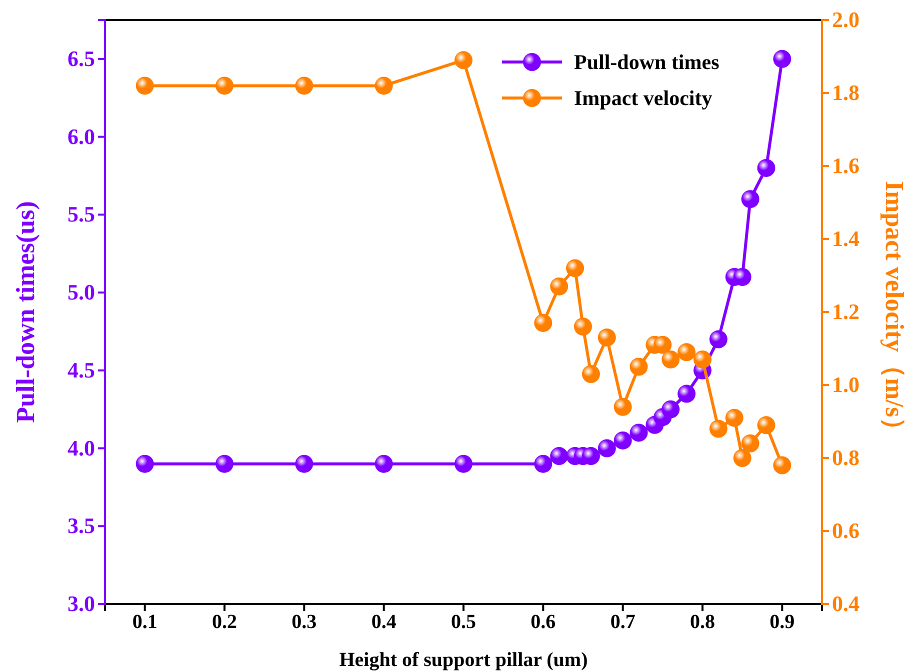  Describe the element at coordinates (647, 62) in the screenshot. I see `legend-label: Pull-down times` at that location.